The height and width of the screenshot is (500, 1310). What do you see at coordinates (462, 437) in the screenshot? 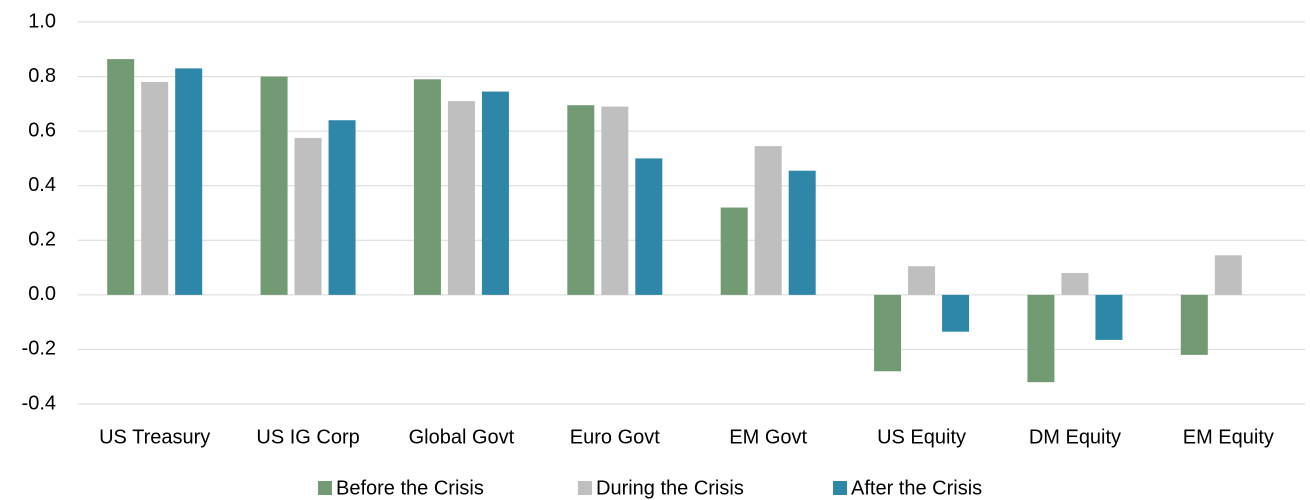
I see `x-tick-label: Global Govt` at bounding box center [462, 437].